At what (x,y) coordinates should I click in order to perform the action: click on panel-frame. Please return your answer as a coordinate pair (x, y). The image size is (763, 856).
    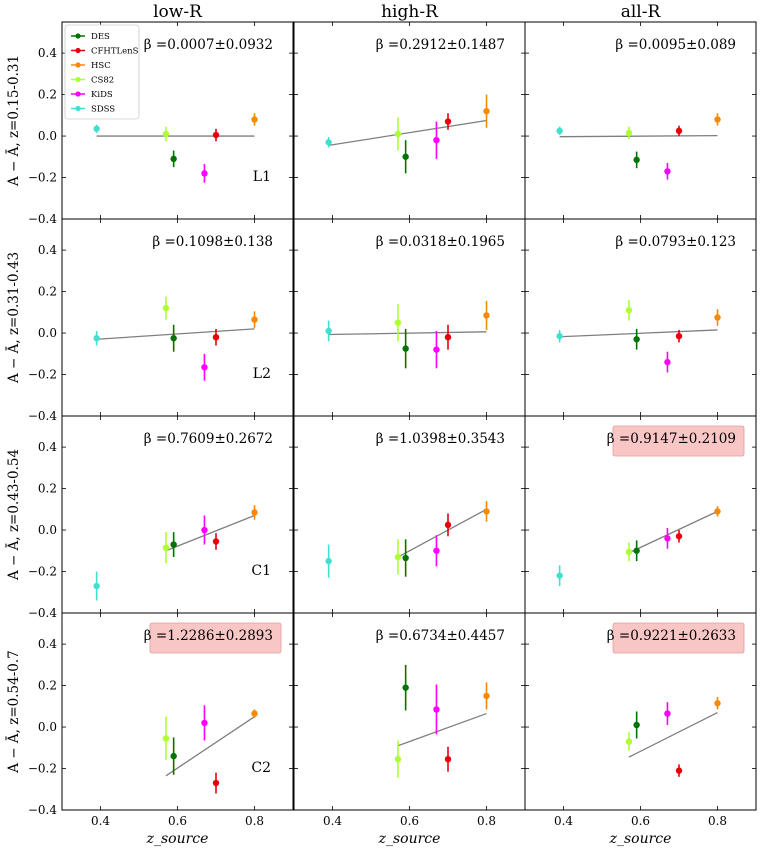
    Looking at the image, I should click on (640, 711).